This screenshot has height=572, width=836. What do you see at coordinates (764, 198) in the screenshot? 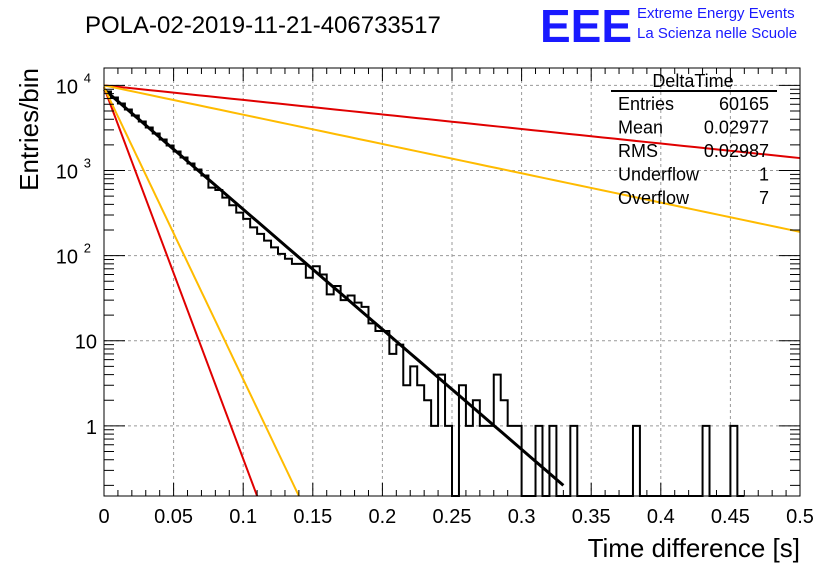
I see `stats-value: 7` at bounding box center [764, 198].